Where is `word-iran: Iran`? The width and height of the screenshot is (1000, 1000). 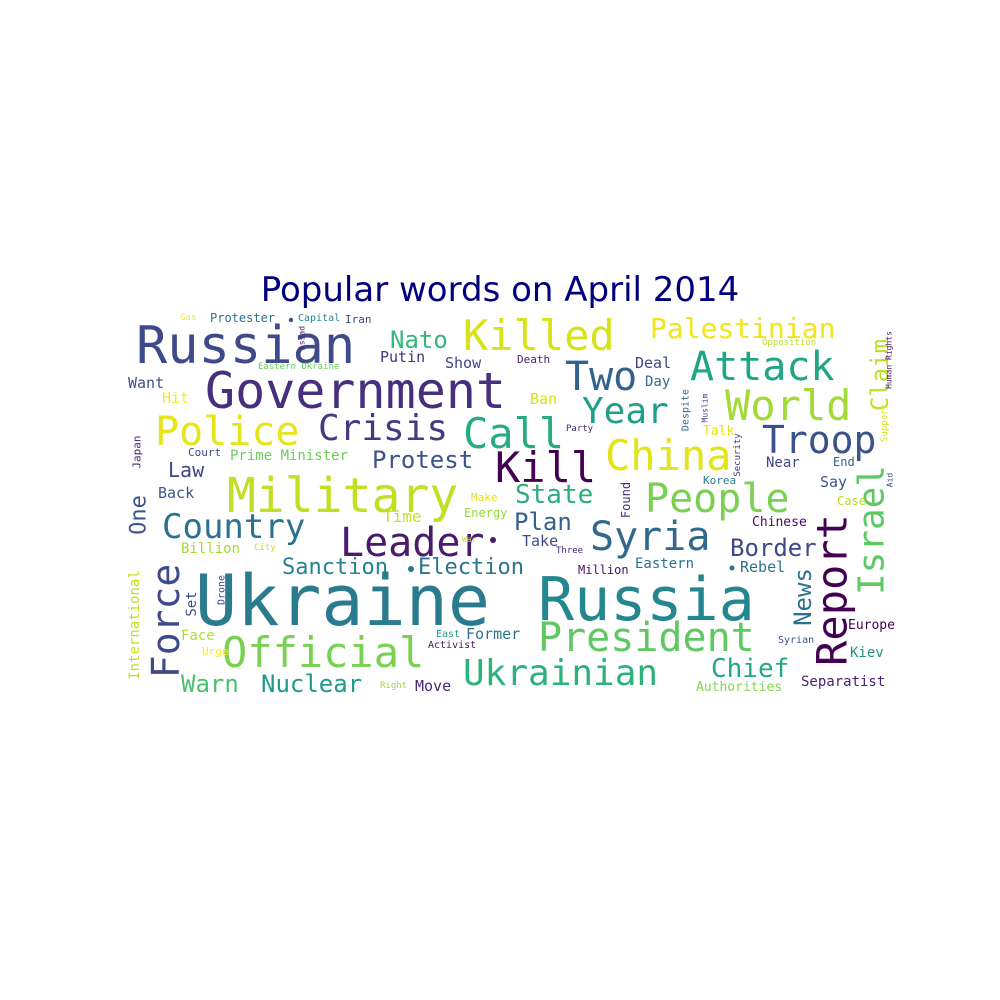 word-iran: Iran is located at coordinates (358, 319).